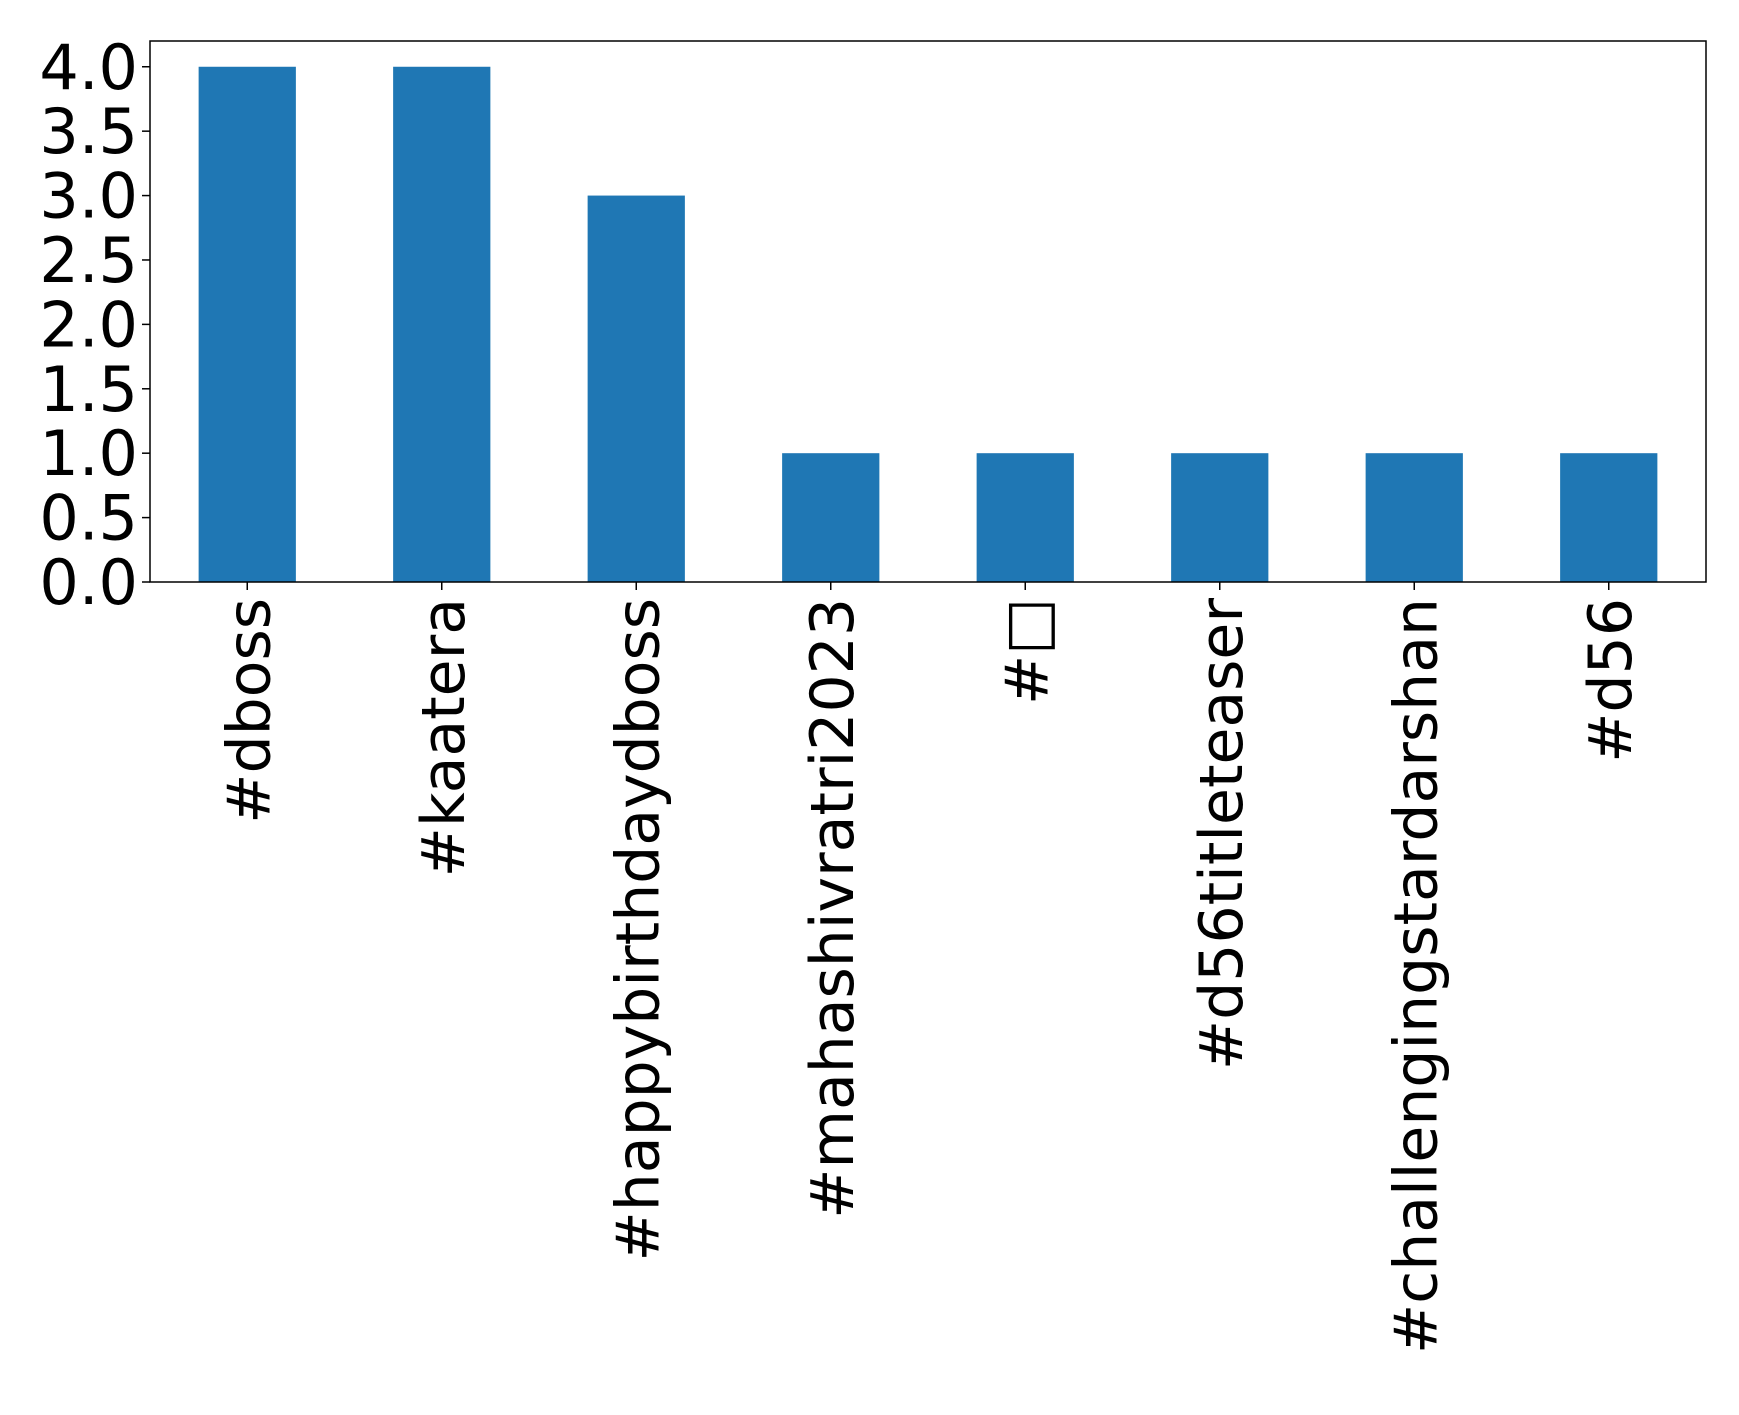 This screenshot has height=1415, width=1739. What do you see at coordinates (88, 453) in the screenshot?
I see `y-tick-label: 1.0` at bounding box center [88, 453].